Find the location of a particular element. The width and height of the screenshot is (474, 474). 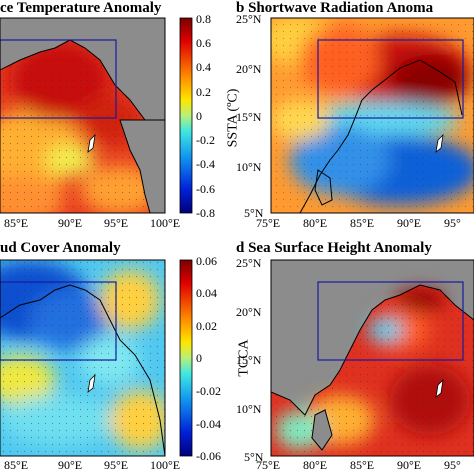

panel-c-xtick: 90°E is located at coordinates (70, 465).